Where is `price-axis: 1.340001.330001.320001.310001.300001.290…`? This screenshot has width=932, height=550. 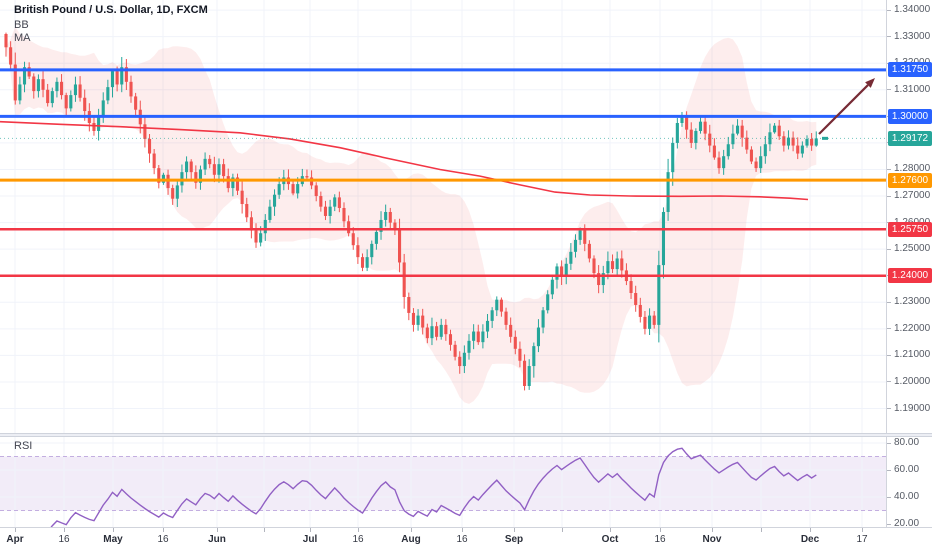
price-axis: 1.340001.330001.320001.310001.300001.290… is located at coordinates (909, 264).